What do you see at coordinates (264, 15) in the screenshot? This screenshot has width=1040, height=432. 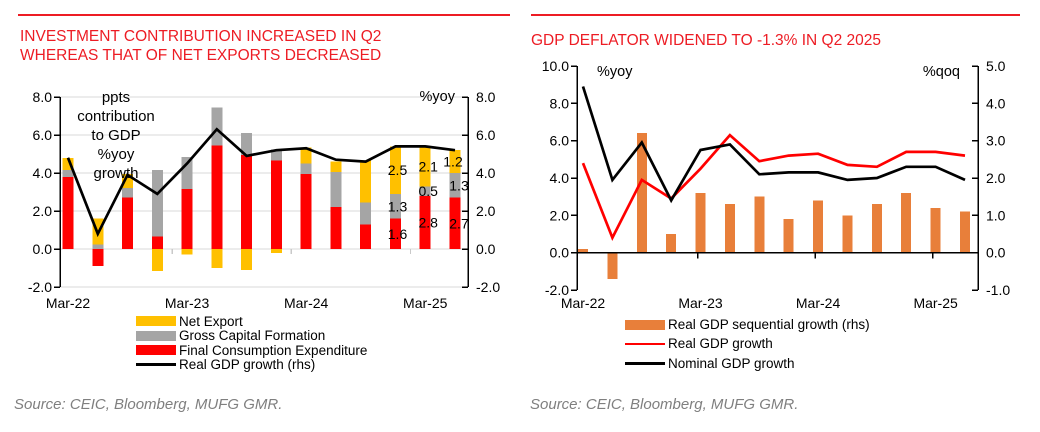 I see `left-panel-top-rule` at bounding box center [264, 15].